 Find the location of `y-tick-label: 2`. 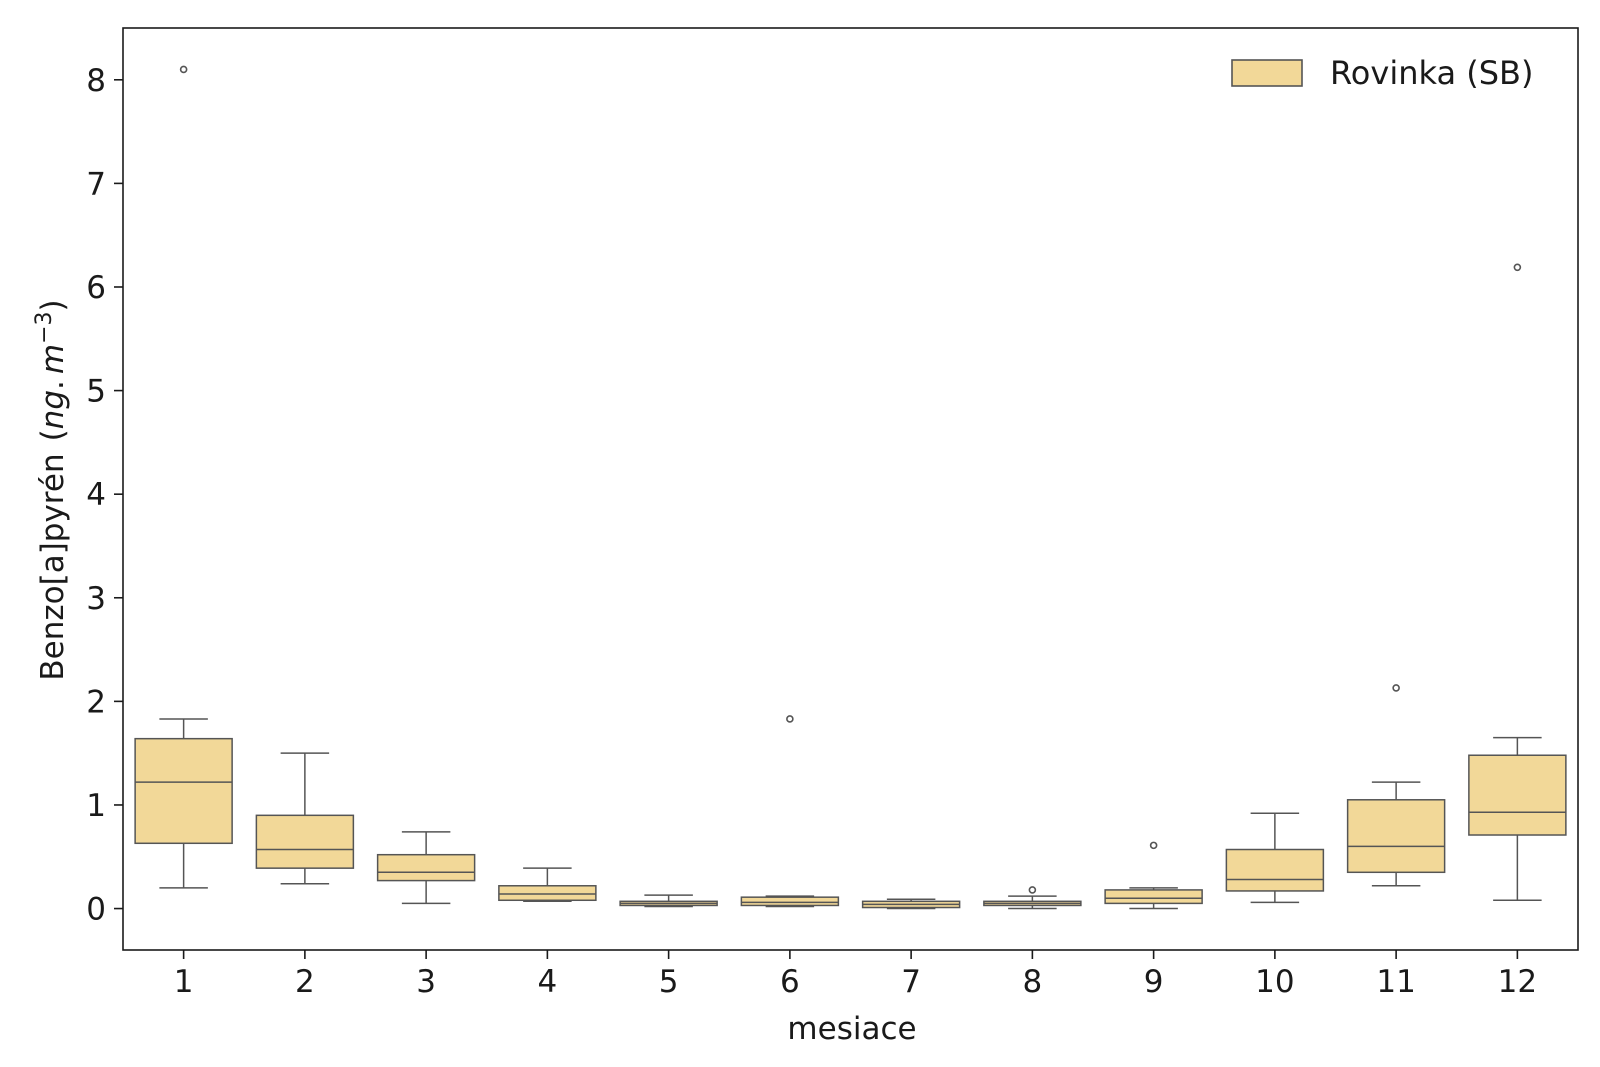

y-tick-label: 2 is located at coordinates (96, 702).